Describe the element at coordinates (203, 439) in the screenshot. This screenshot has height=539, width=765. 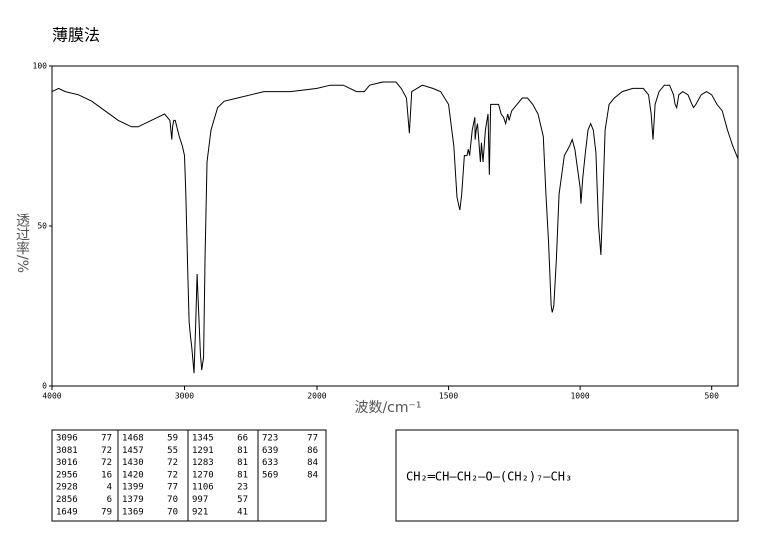
I see `peak-wavenumber: 1345` at that location.